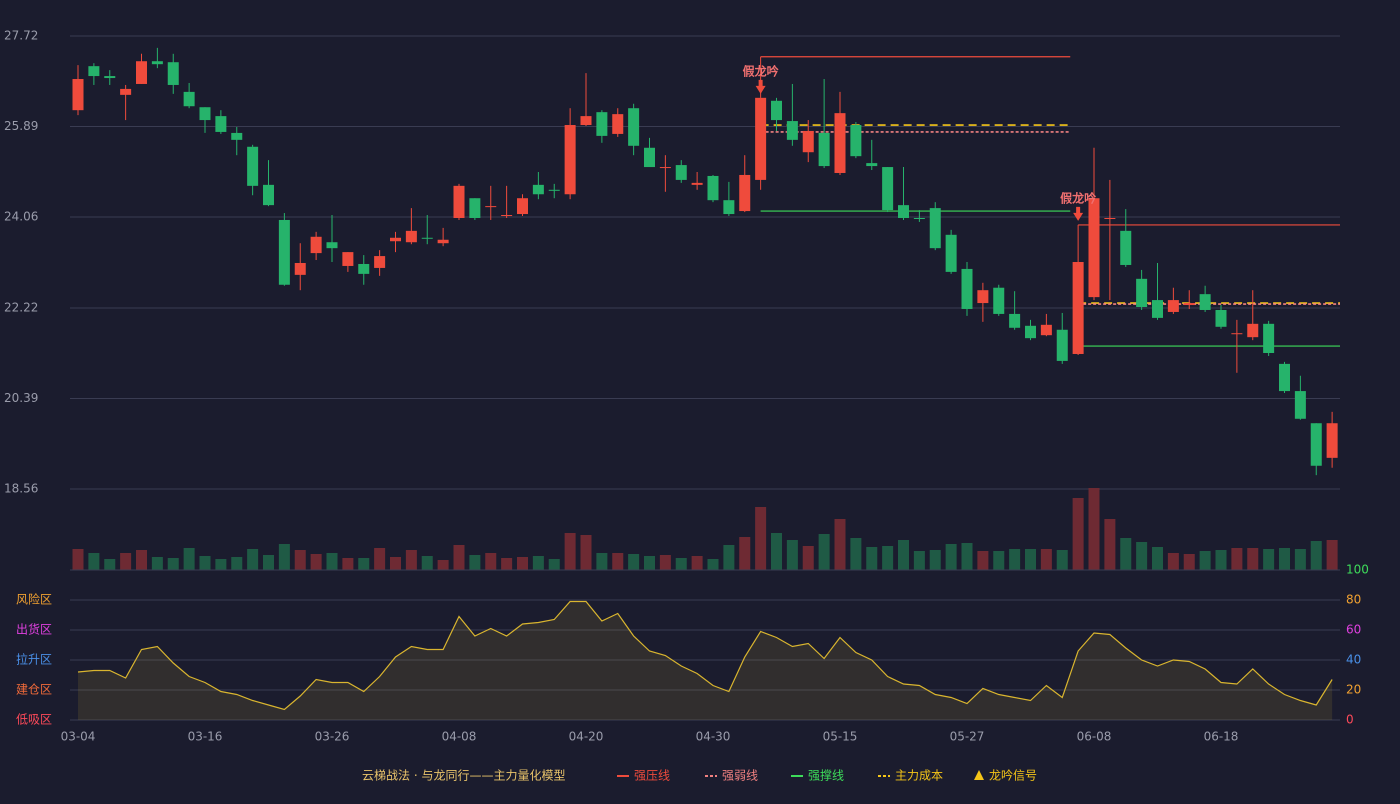 This screenshot has height=804, width=1400. I want to click on x-tick-label: 06-18, so click(1221, 737).